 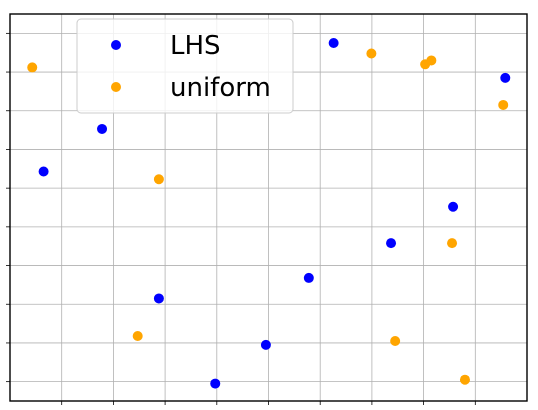 What do you see at coordinates (220, 88) in the screenshot?
I see `legend-label-uniform: uniform` at bounding box center [220, 88].